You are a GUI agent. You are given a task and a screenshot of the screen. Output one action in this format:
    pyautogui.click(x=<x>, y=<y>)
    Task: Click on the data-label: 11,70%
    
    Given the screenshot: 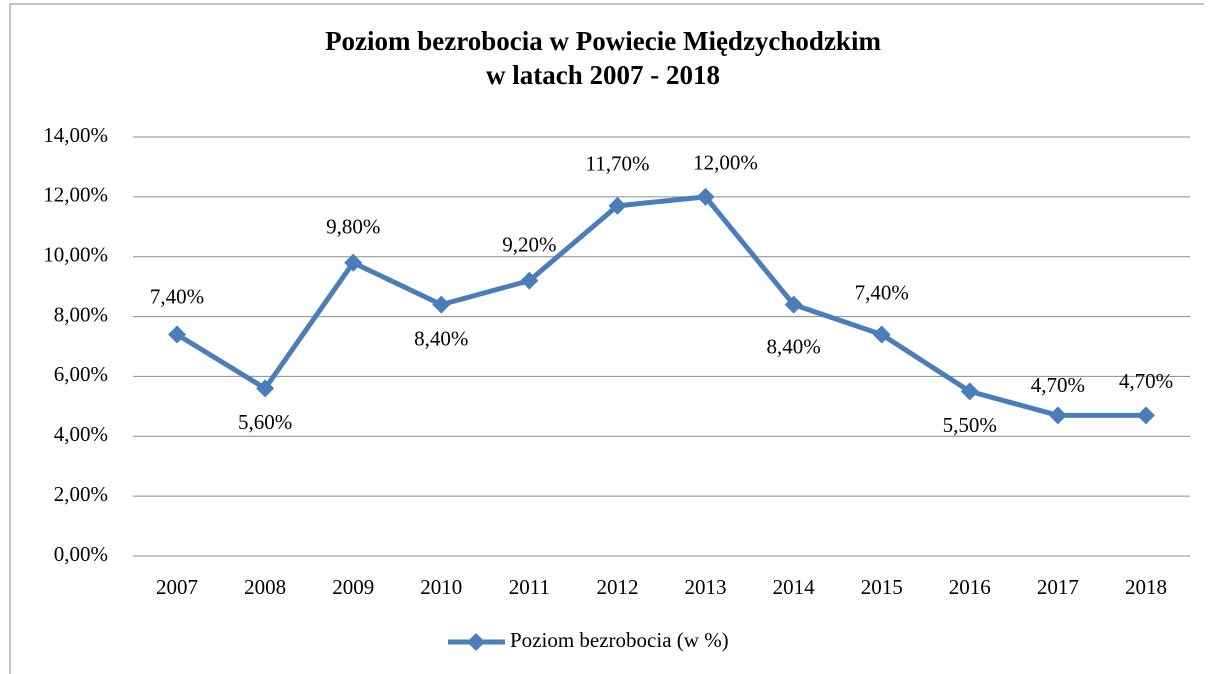 What is the action you would take?
    pyautogui.click(x=617, y=164)
    